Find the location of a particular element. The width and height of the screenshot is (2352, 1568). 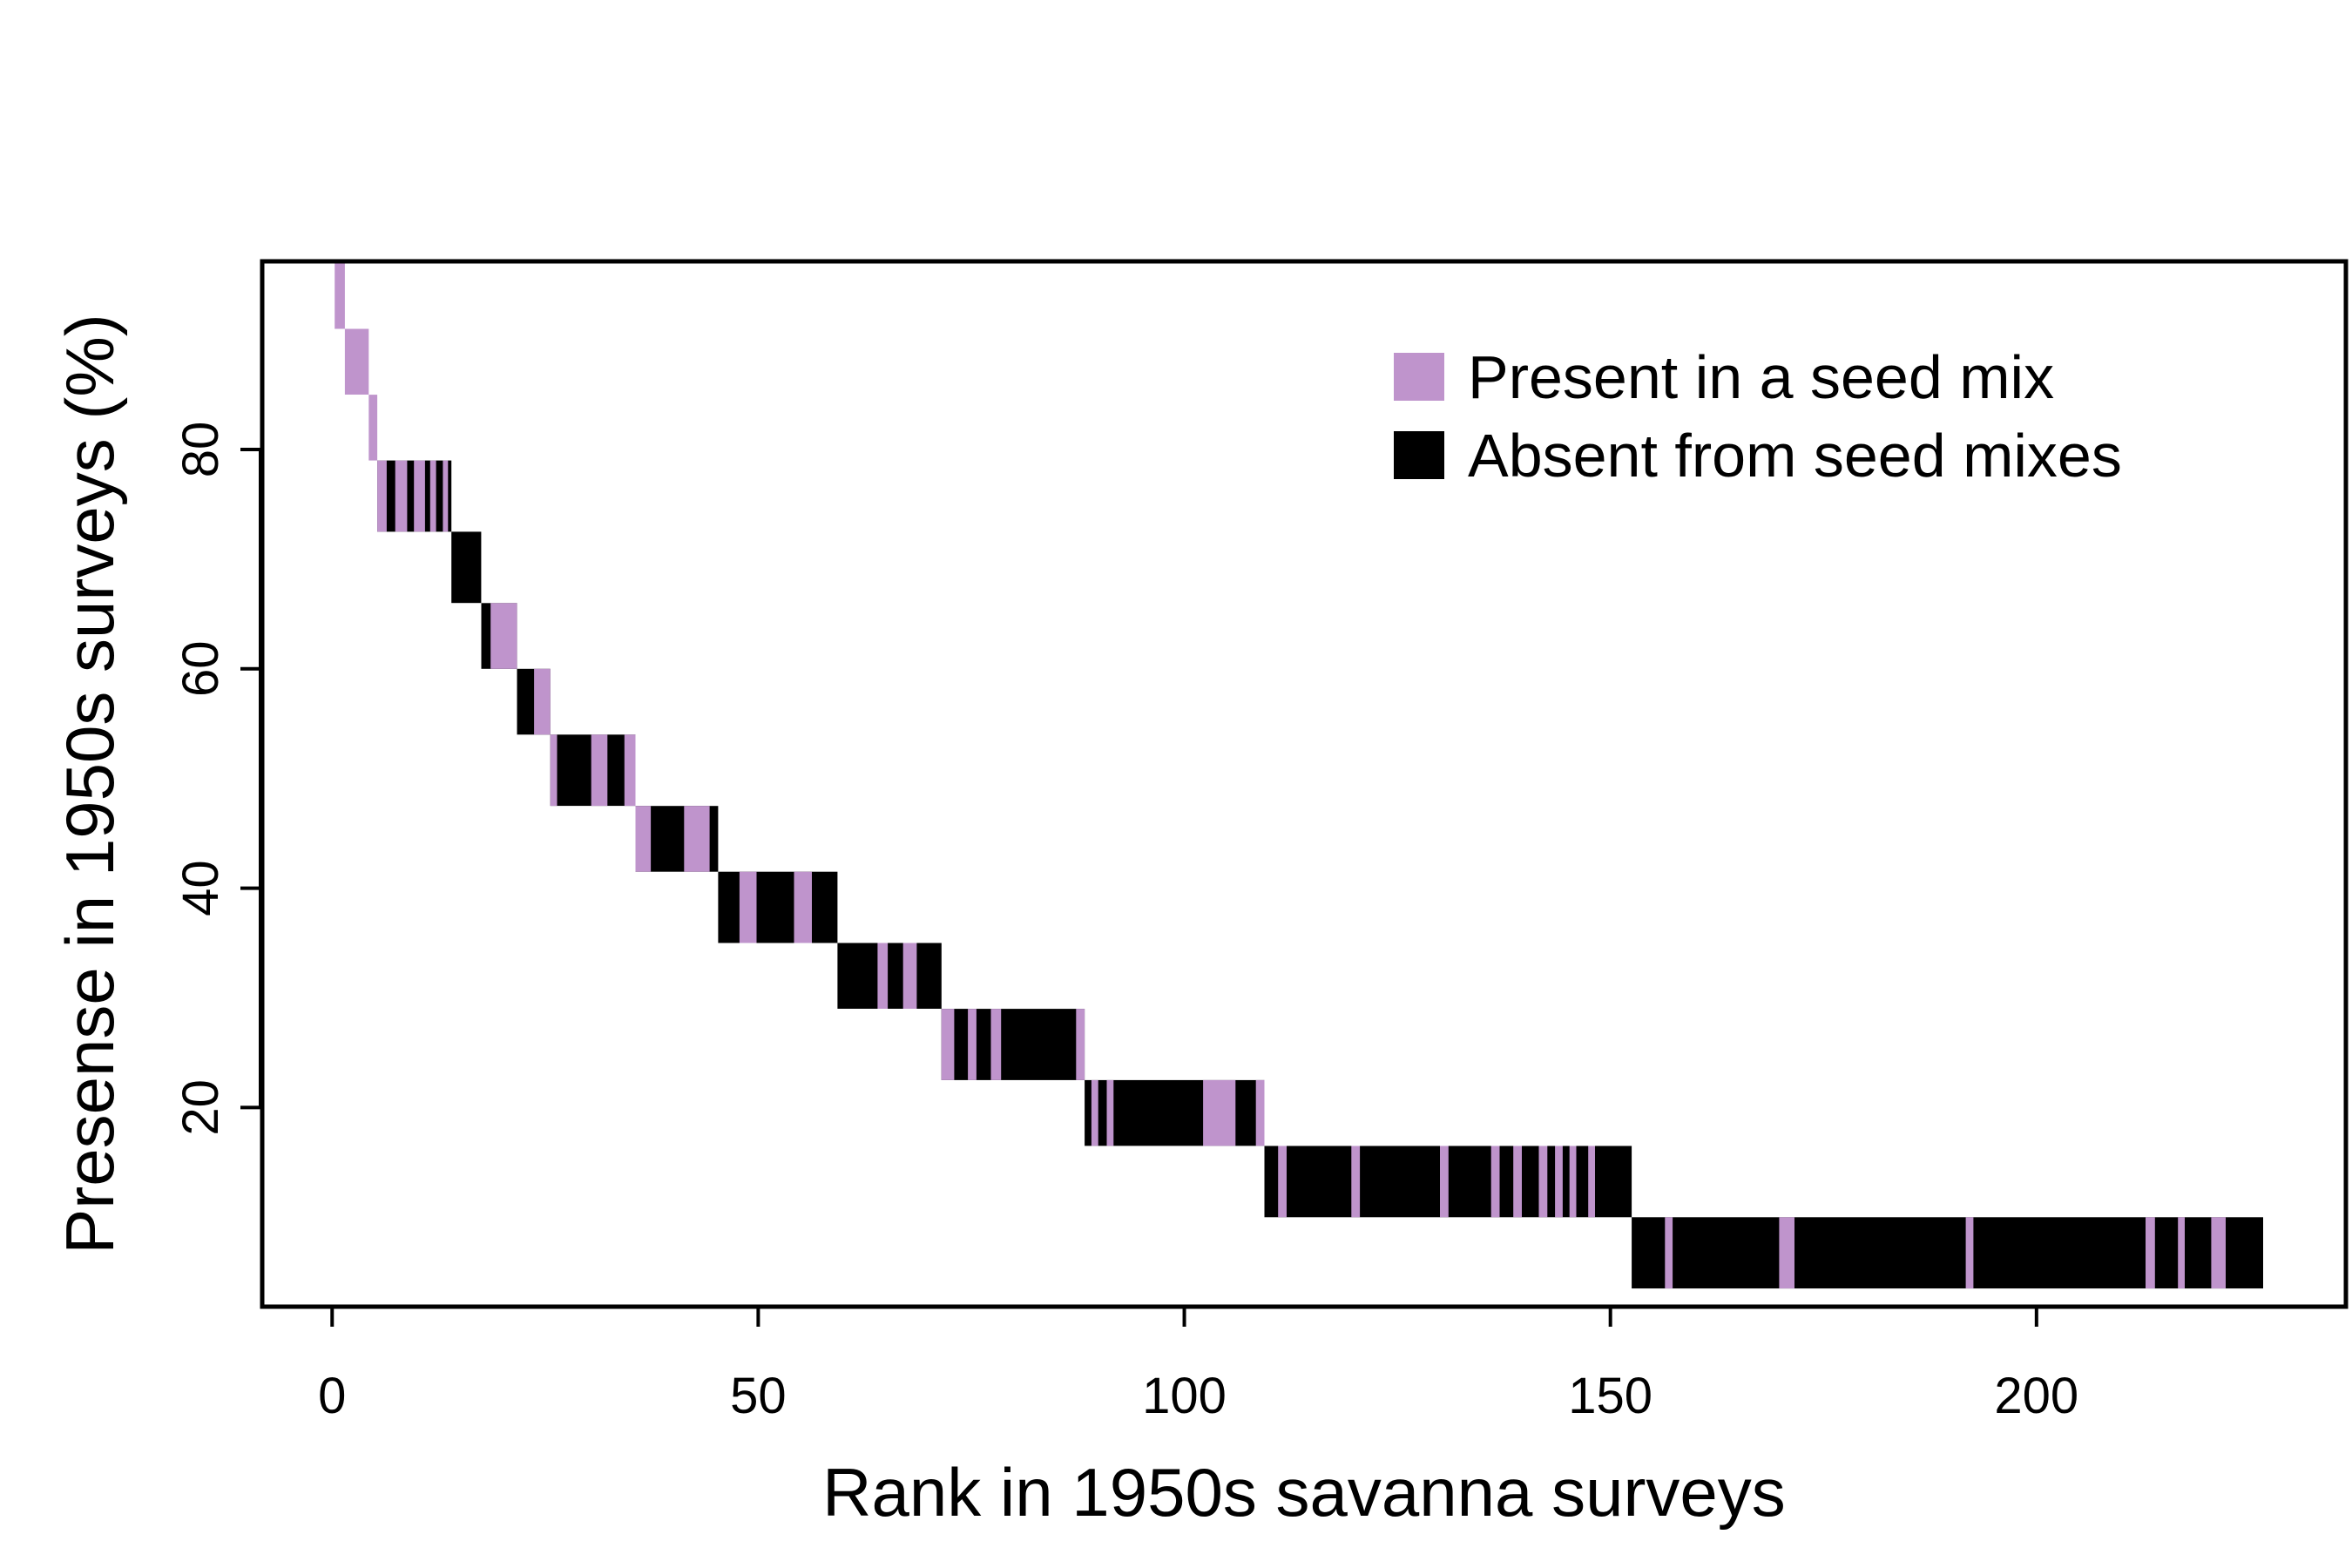

x-tick-label: 0 is located at coordinates (332, 1396).